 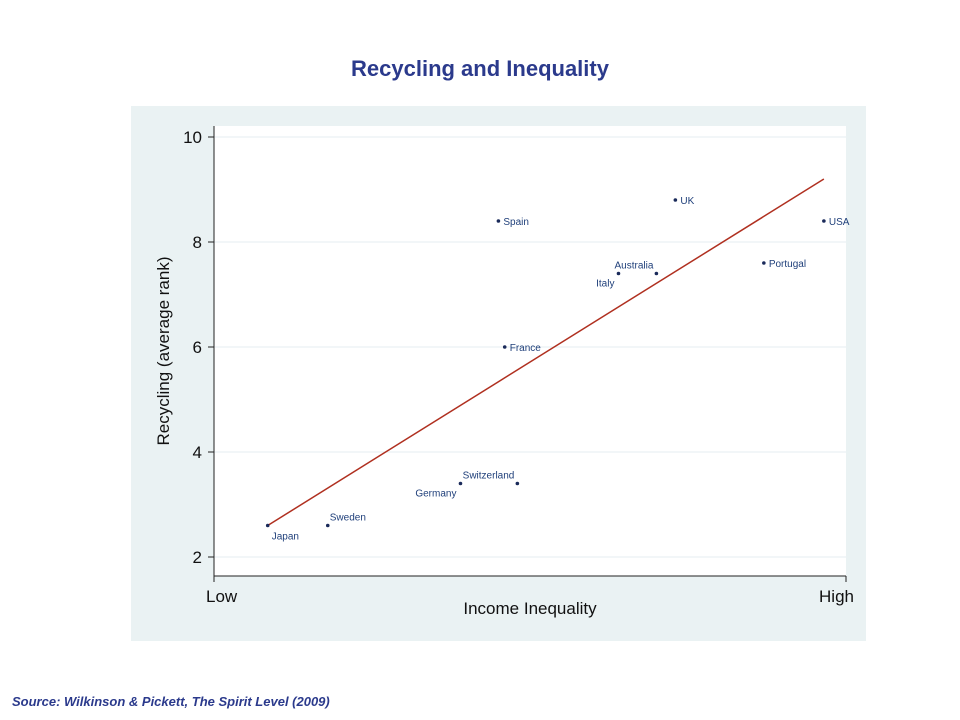 I want to click on x-tick-label: High, so click(x=836, y=596).